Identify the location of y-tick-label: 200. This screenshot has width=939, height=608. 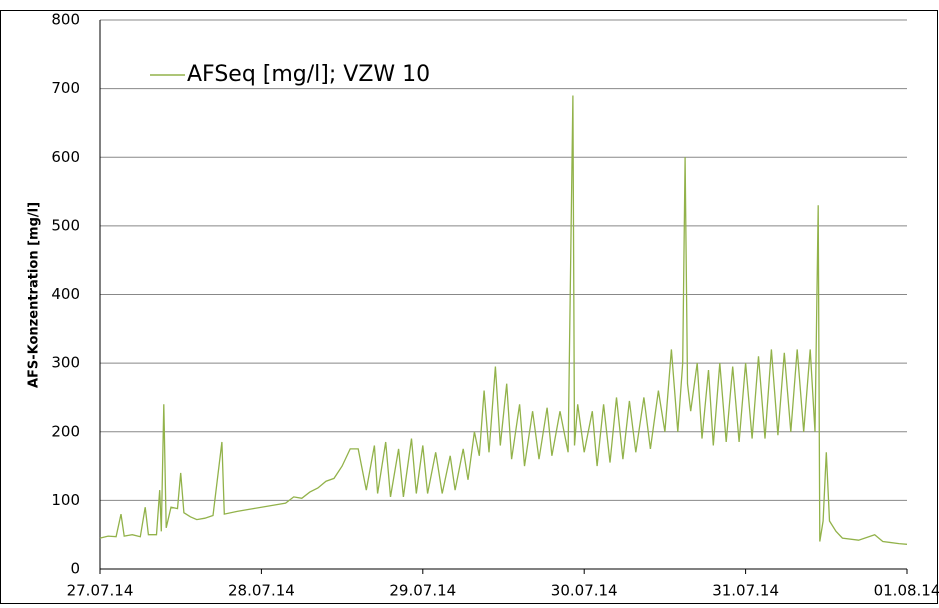
(65, 431).